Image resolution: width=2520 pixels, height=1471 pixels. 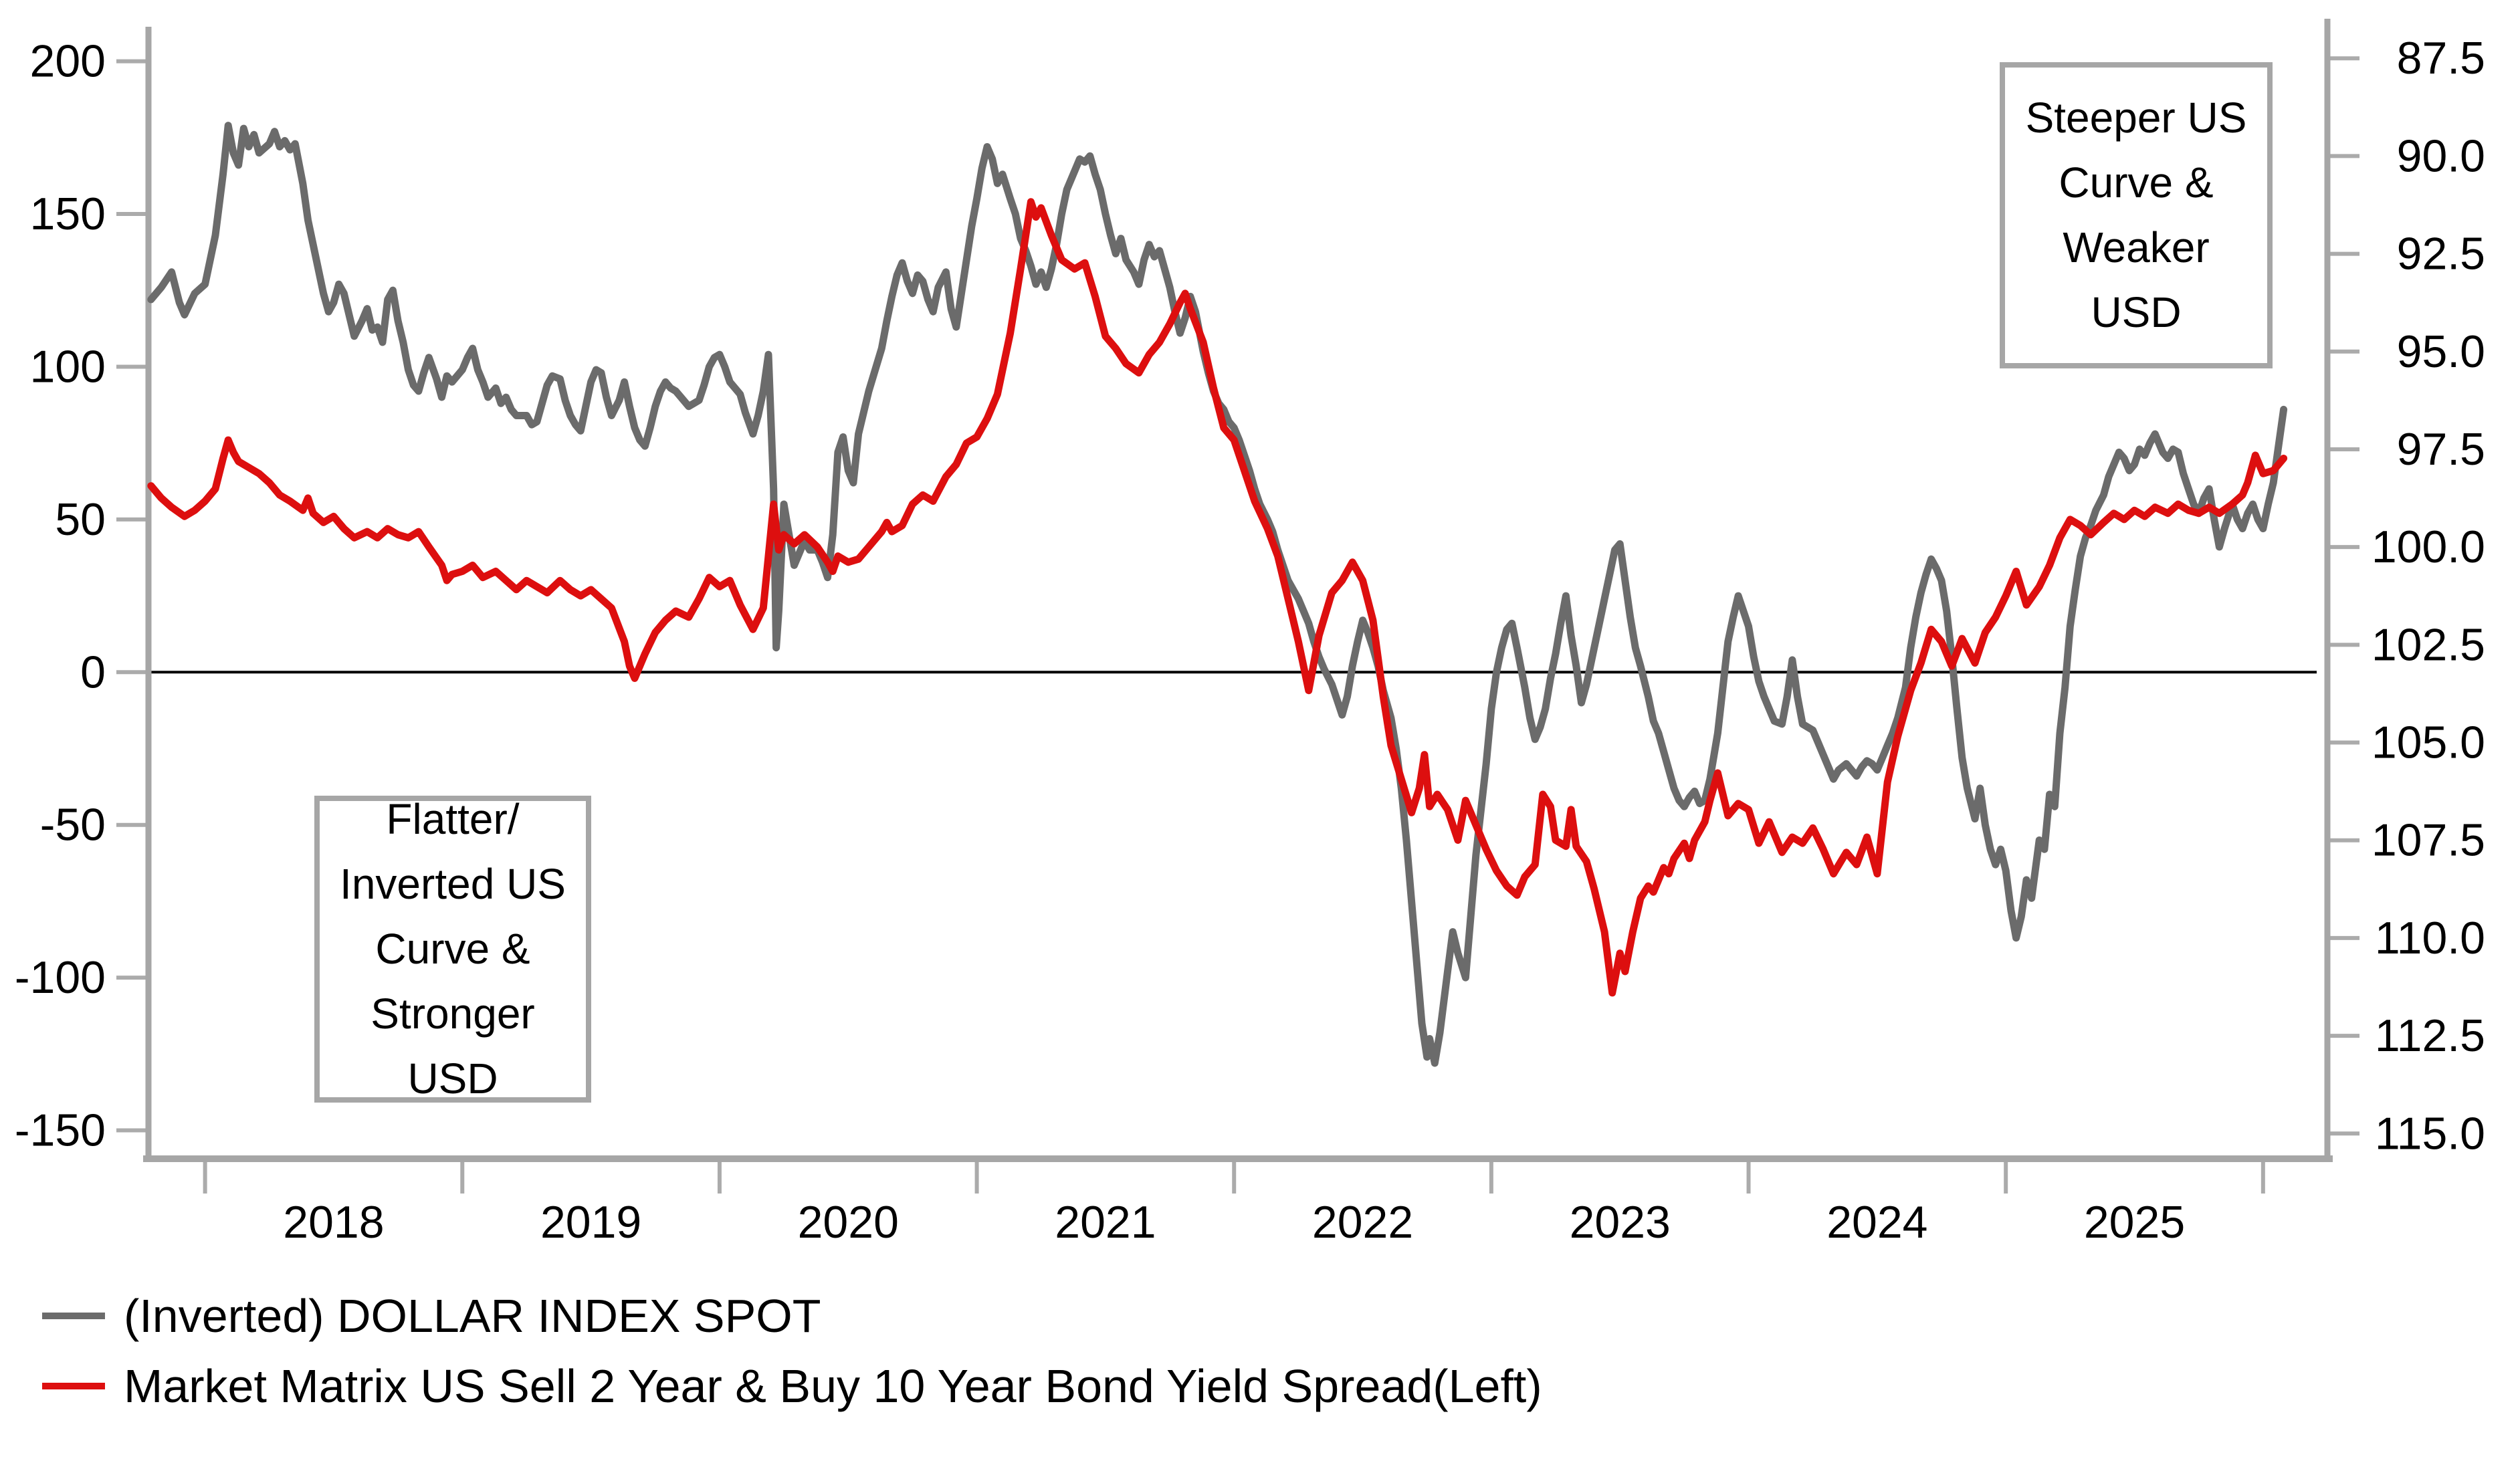 What do you see at coordinates (73, 1386) in the screenshot?
I see `legend-swatch-red-line` at bounding box center [73, 1386].